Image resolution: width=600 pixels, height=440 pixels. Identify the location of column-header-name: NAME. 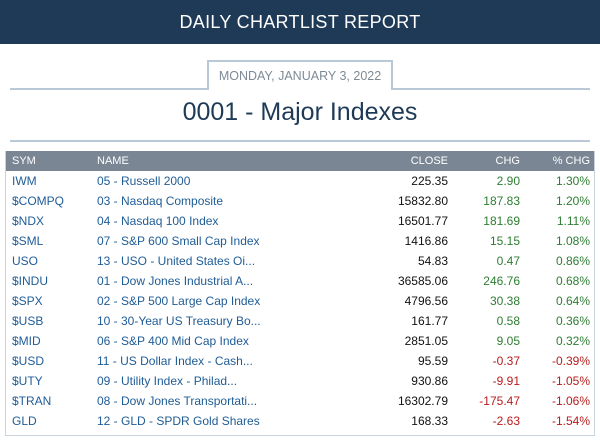
(113, 161).